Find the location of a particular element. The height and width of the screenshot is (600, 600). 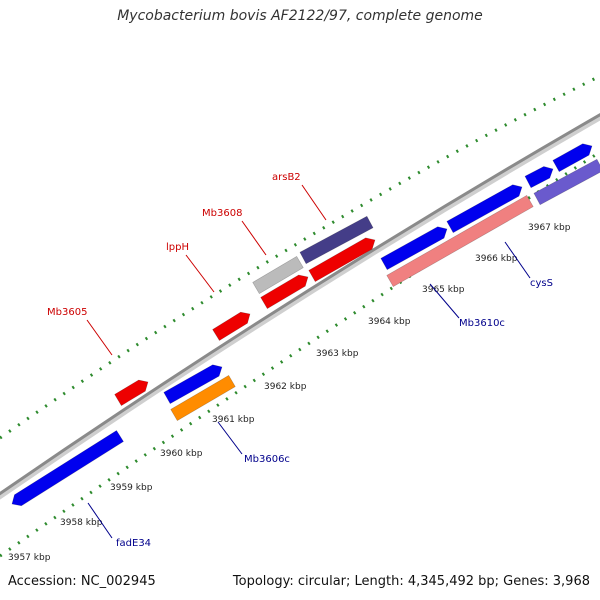

gene-label-mb3608: Mb3608 is located at coordinates (222, 213).